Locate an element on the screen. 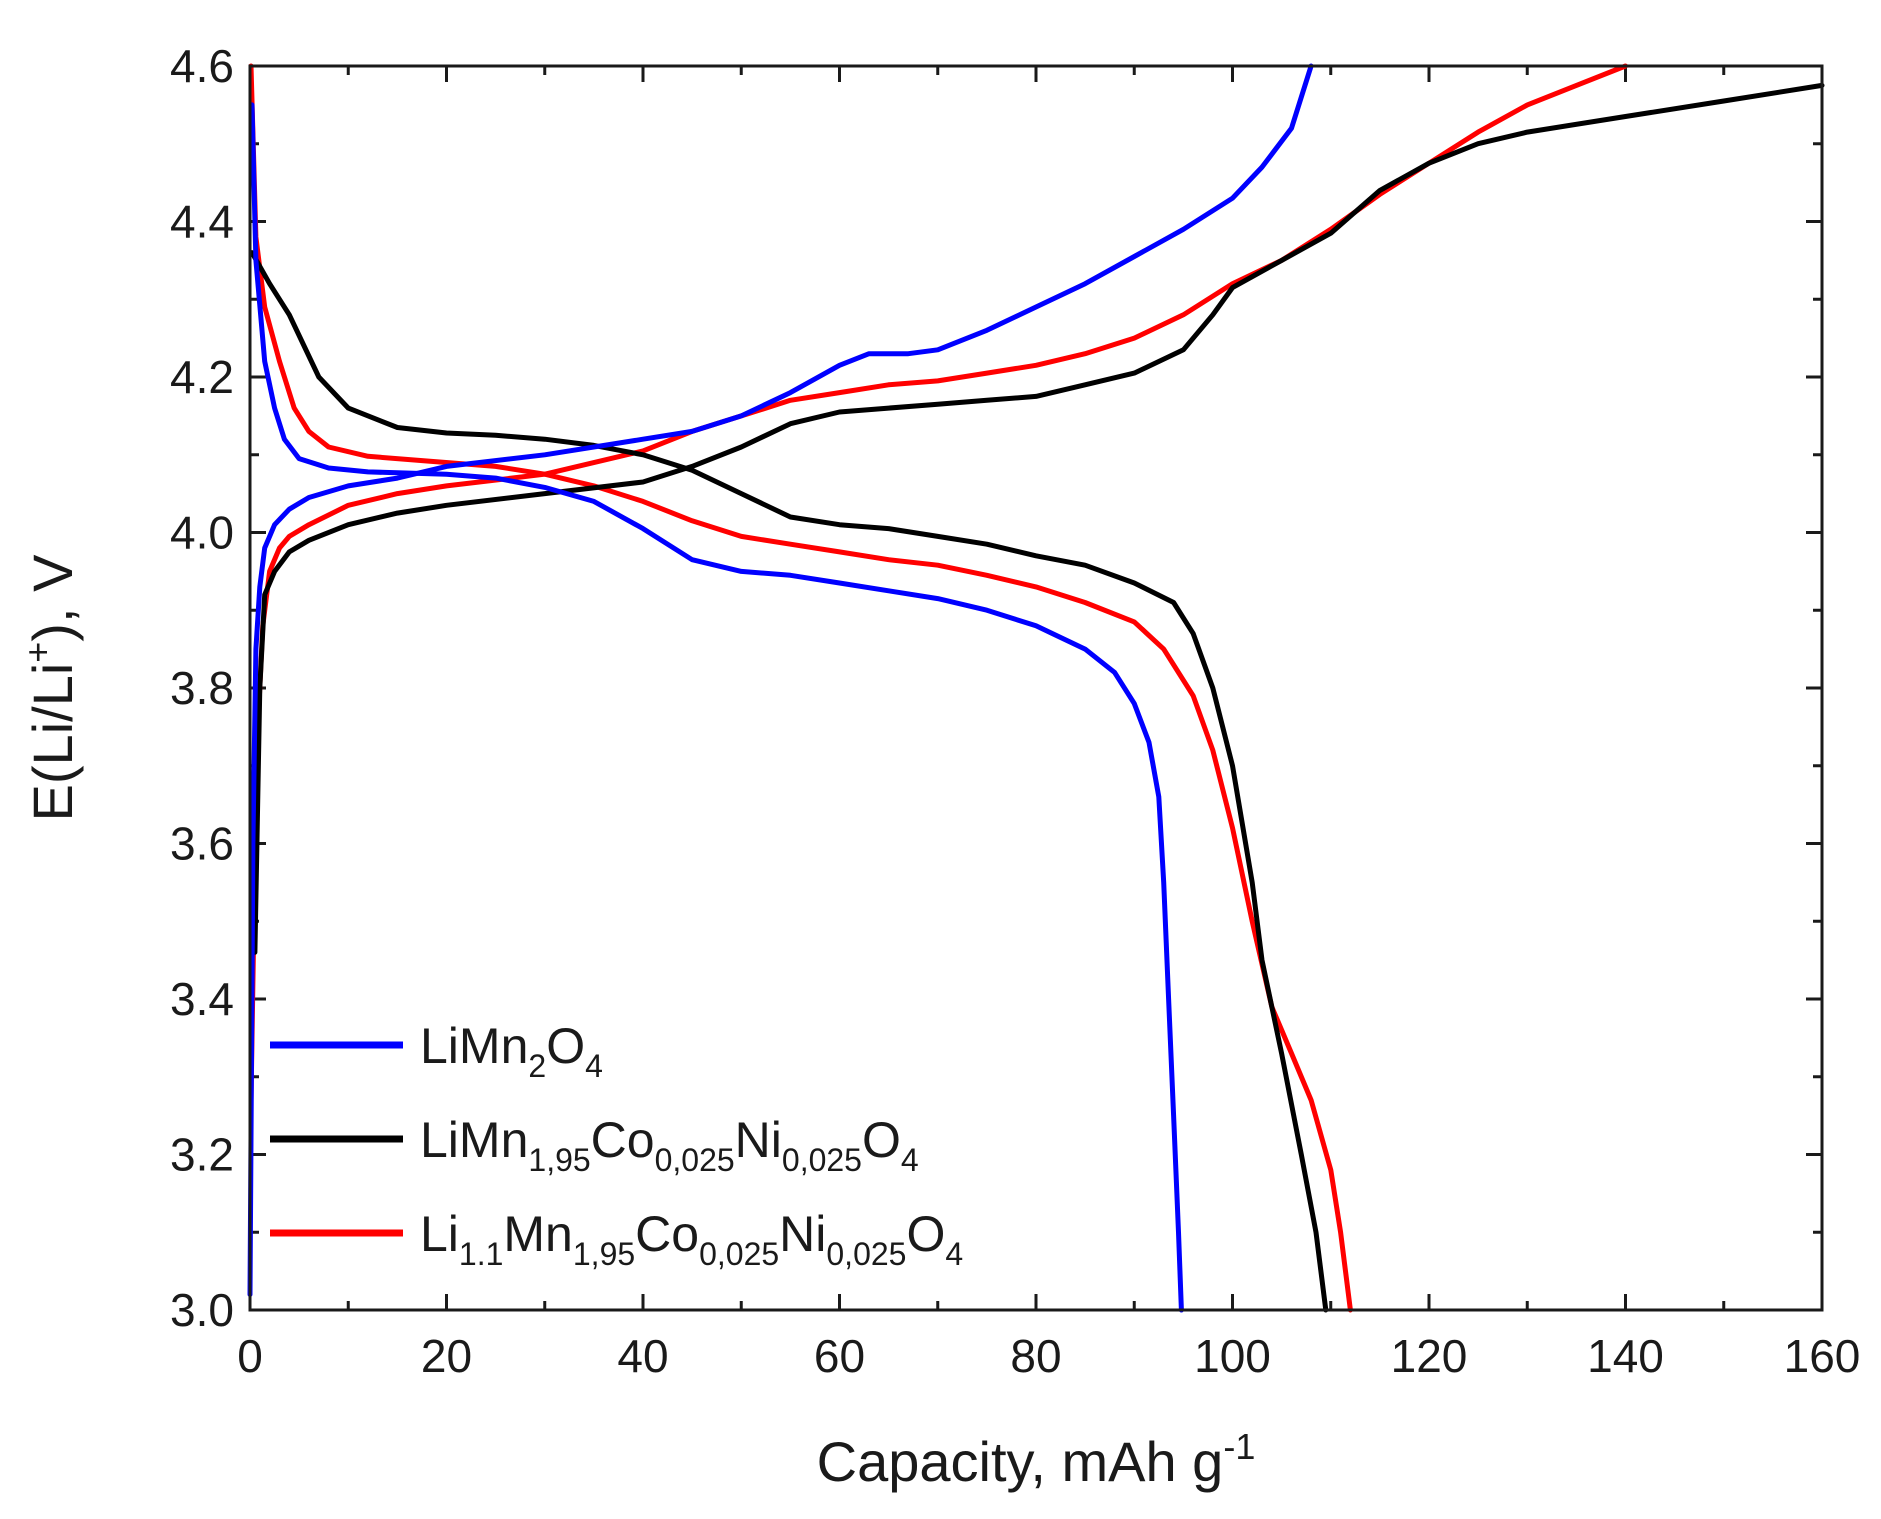 The height and width of the screenshot is (1519, 1881). y-axis-title: E(Li/Li+), V is located at coordinates (50, 688).